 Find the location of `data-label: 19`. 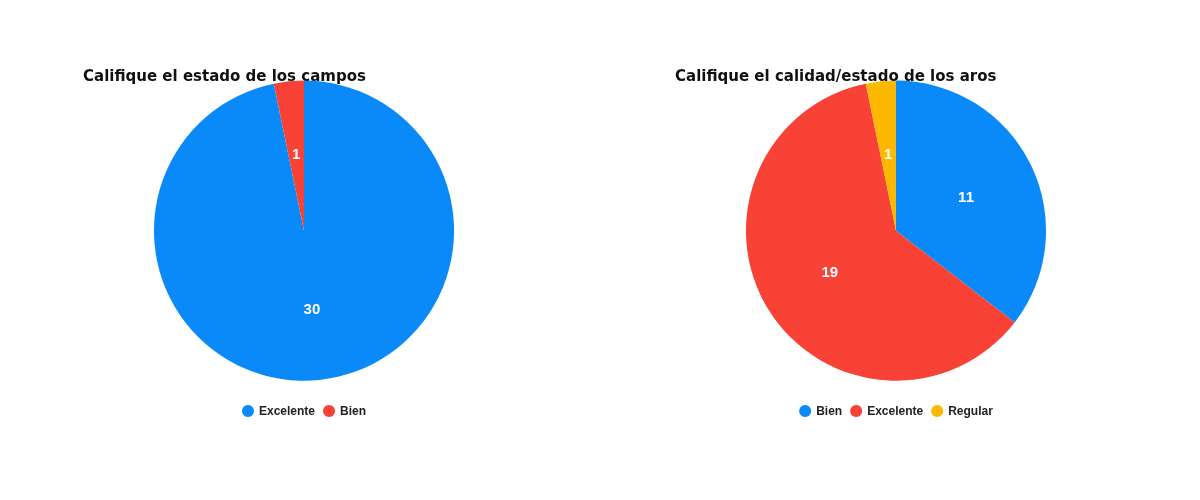

data-label: 19 is located at coordinates (830, 272).